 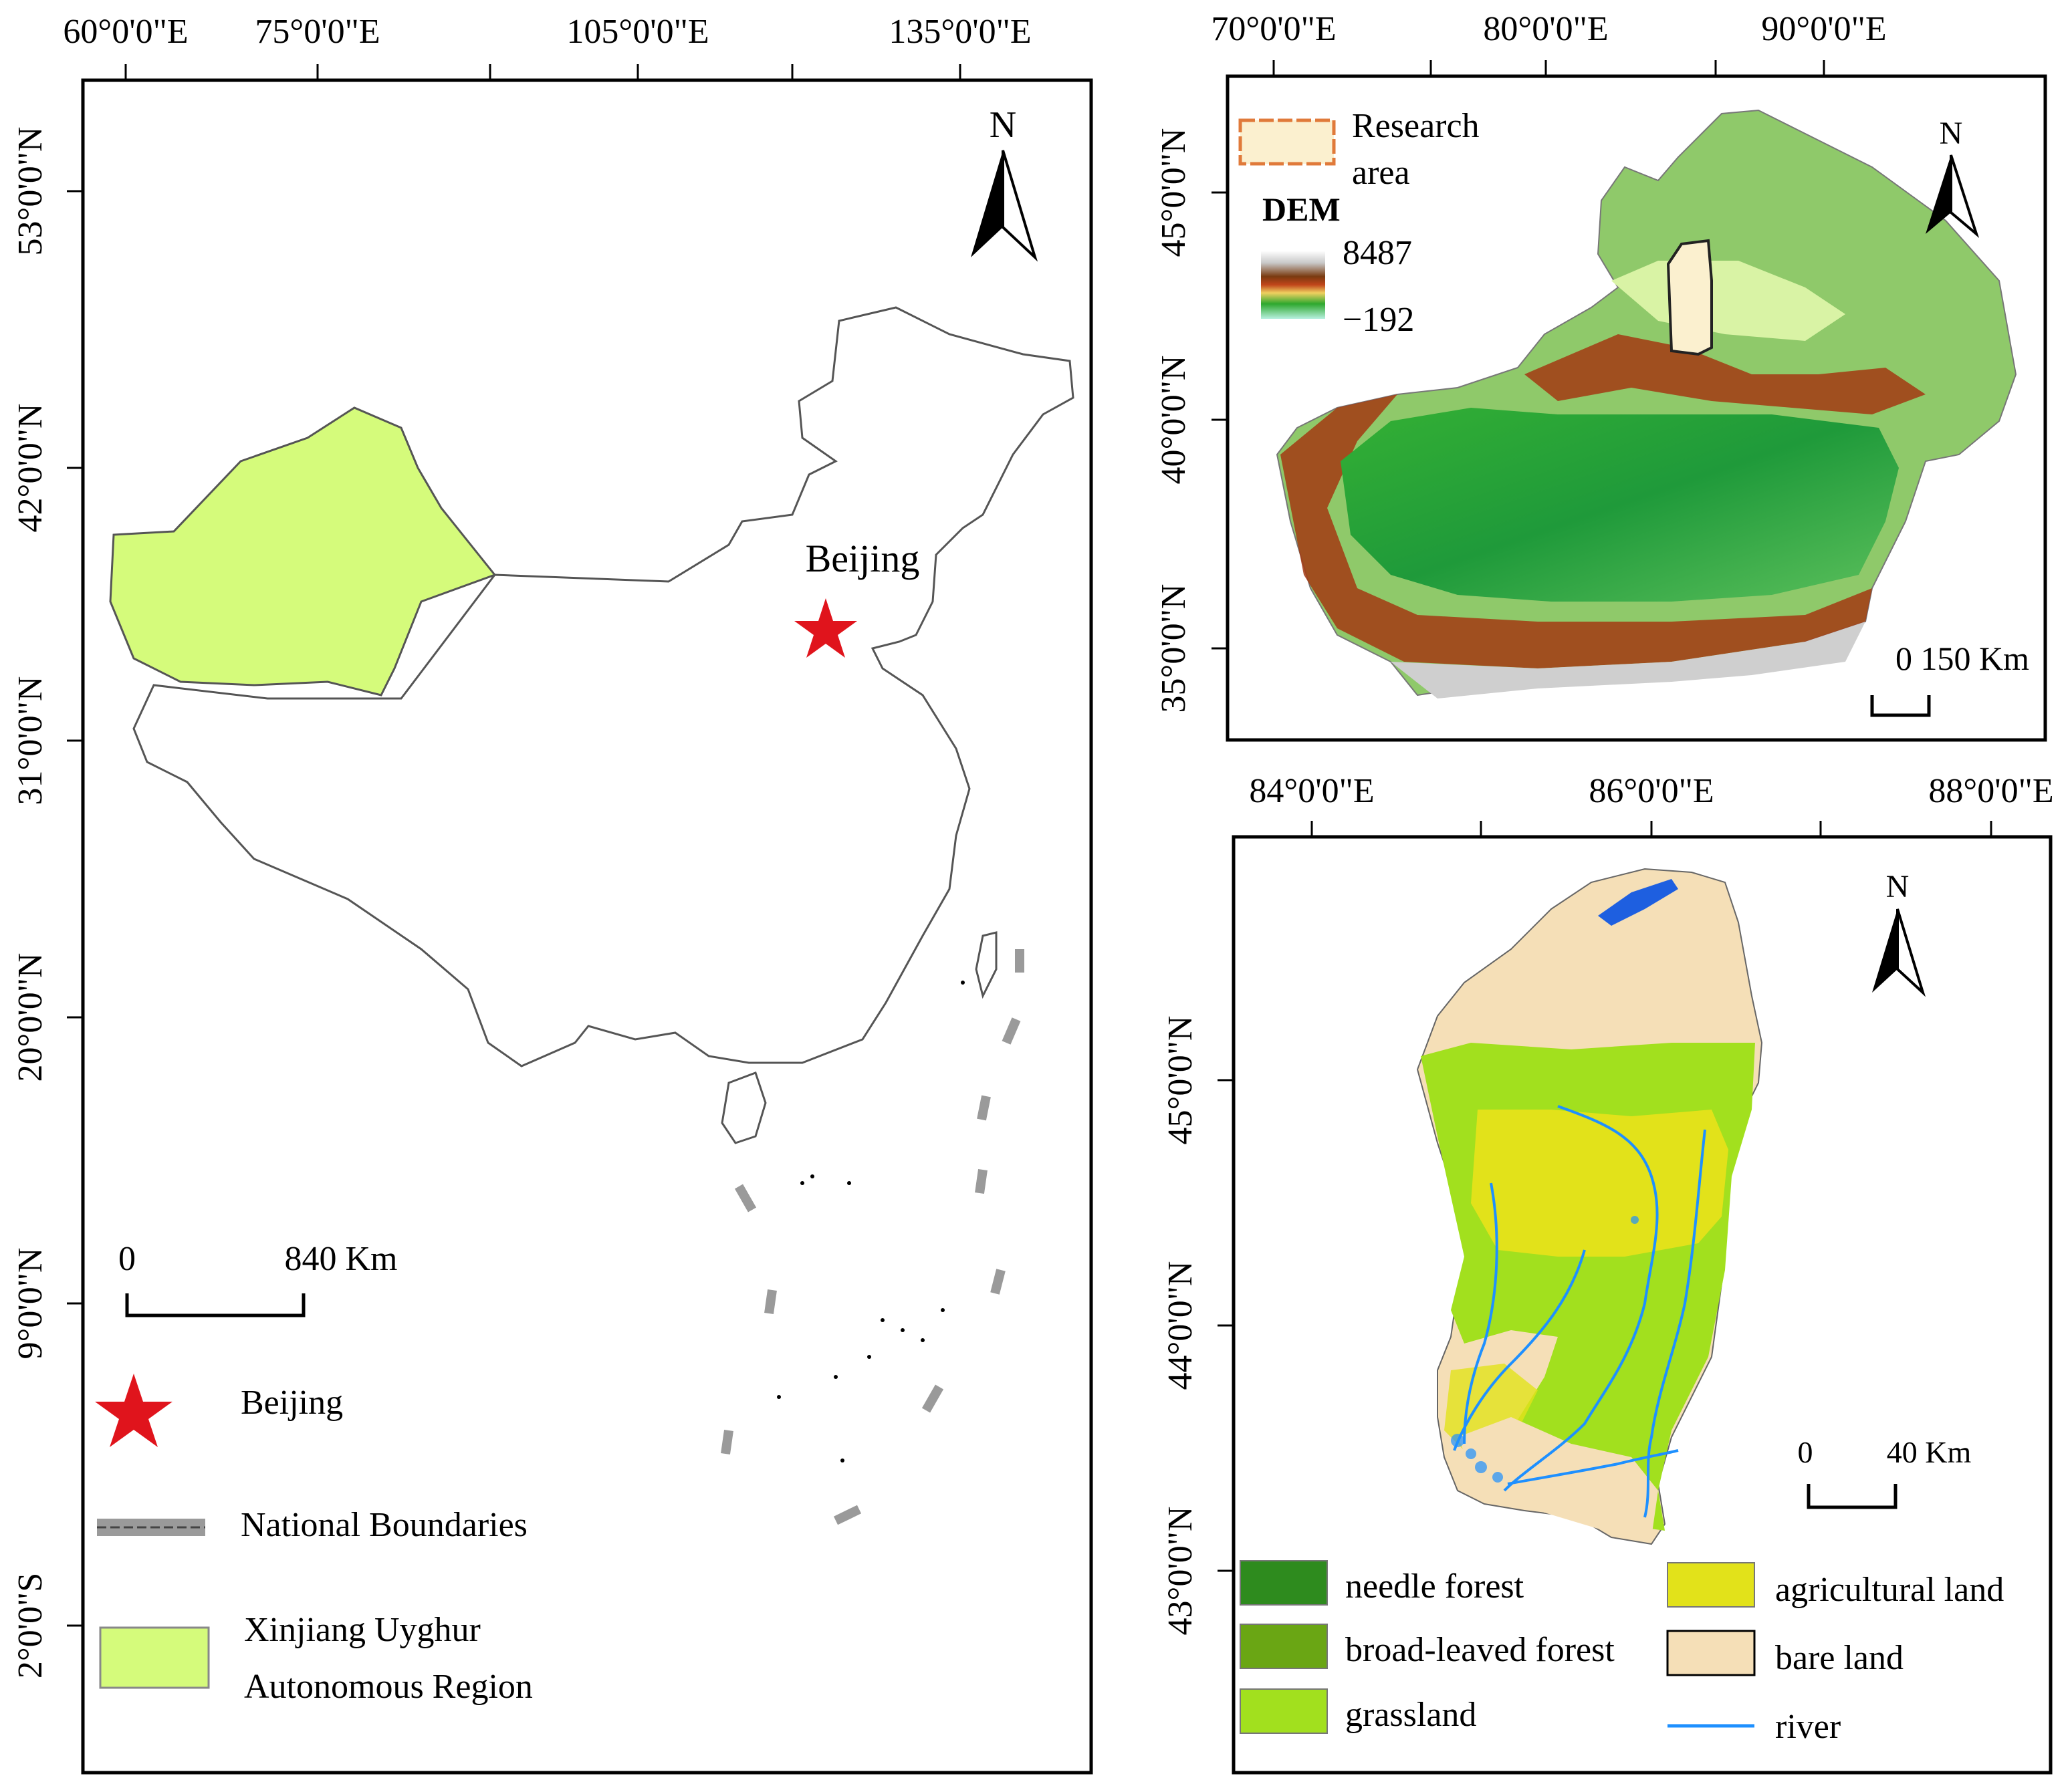 What do you see at coordinates (871, 1221) in the screenshot?
I see `south-sea-islands` at bounding box center [871, 1221].